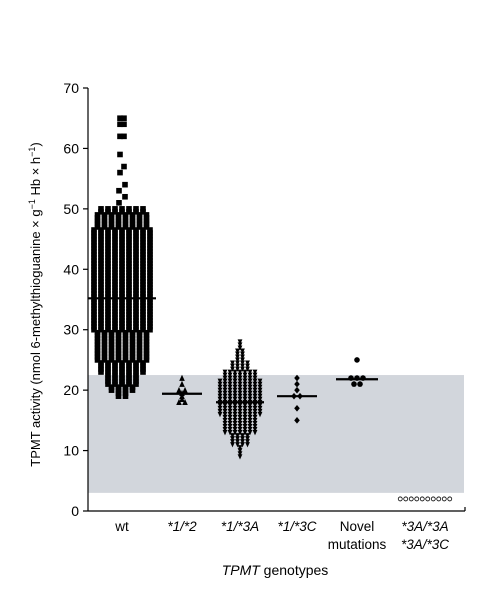  What do you see at coordinates (121, 526) in the screenshot?
I see `x-tick-label: wt` at bounding box center [121, 526].